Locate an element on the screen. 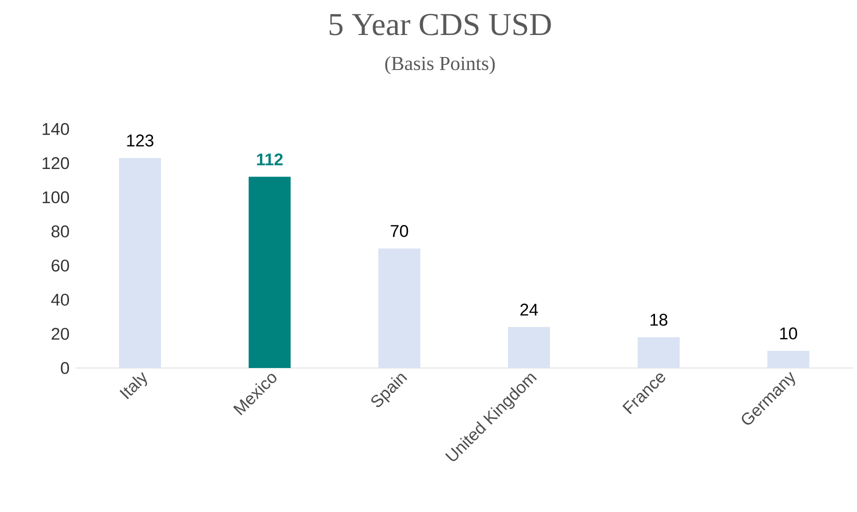 The width and height of the screenshot is (857, 512). data-label: 123 is located at coordinates (140, 140).